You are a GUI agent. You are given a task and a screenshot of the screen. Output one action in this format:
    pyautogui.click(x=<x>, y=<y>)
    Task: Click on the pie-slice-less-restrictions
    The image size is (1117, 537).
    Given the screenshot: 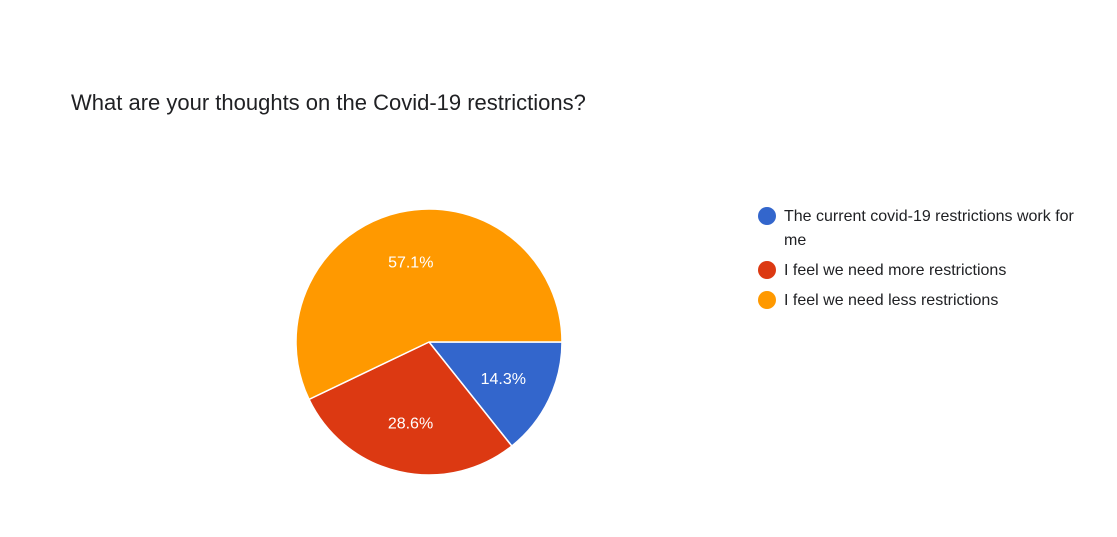 What is the action you would take?
    pyautogui.click(x=429, y=304)
    